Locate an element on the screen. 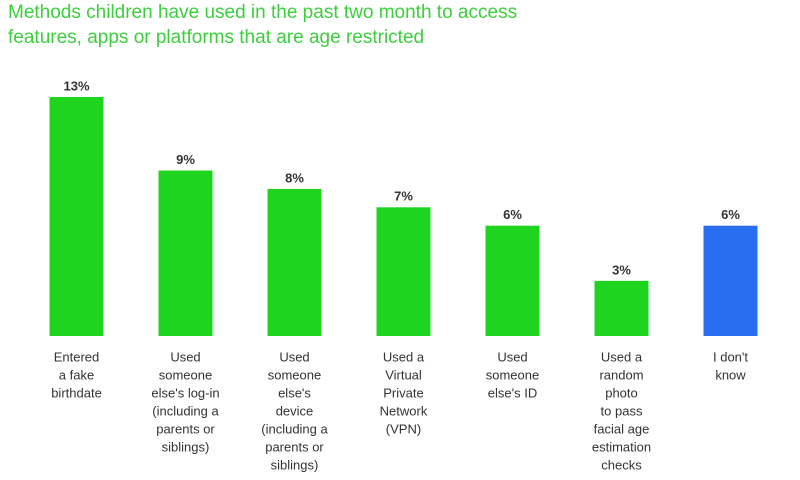  x-tick-label: random is located at coordinates (621, 374).